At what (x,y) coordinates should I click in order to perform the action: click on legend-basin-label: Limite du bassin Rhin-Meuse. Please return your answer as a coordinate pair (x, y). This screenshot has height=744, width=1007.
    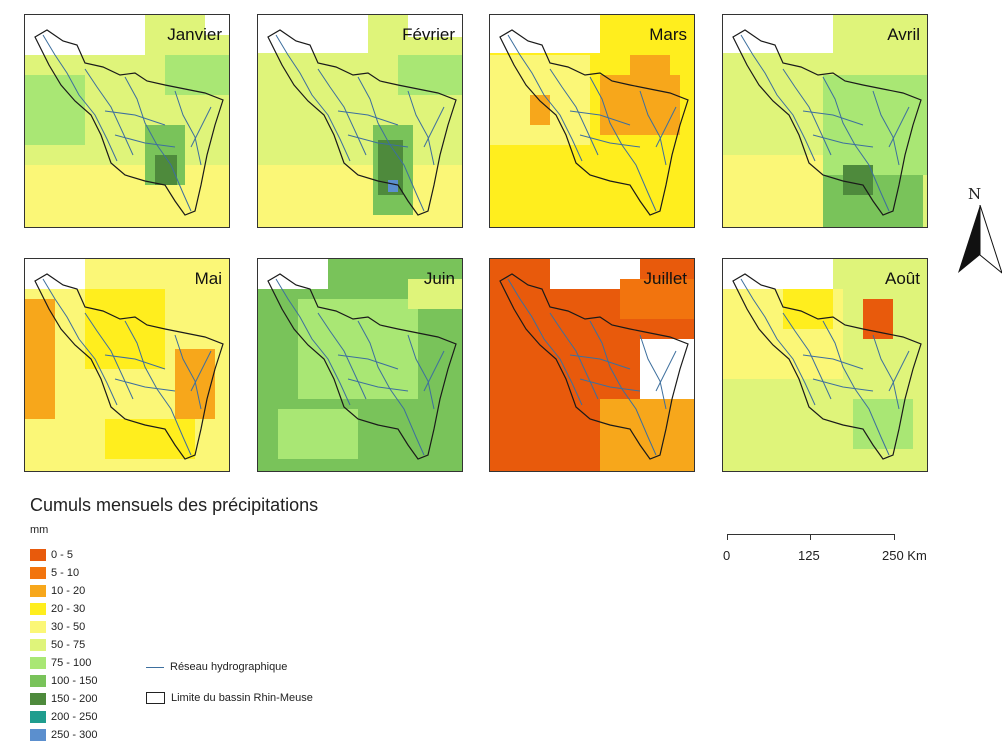
    Looking at the image, I should click on (242, 698).